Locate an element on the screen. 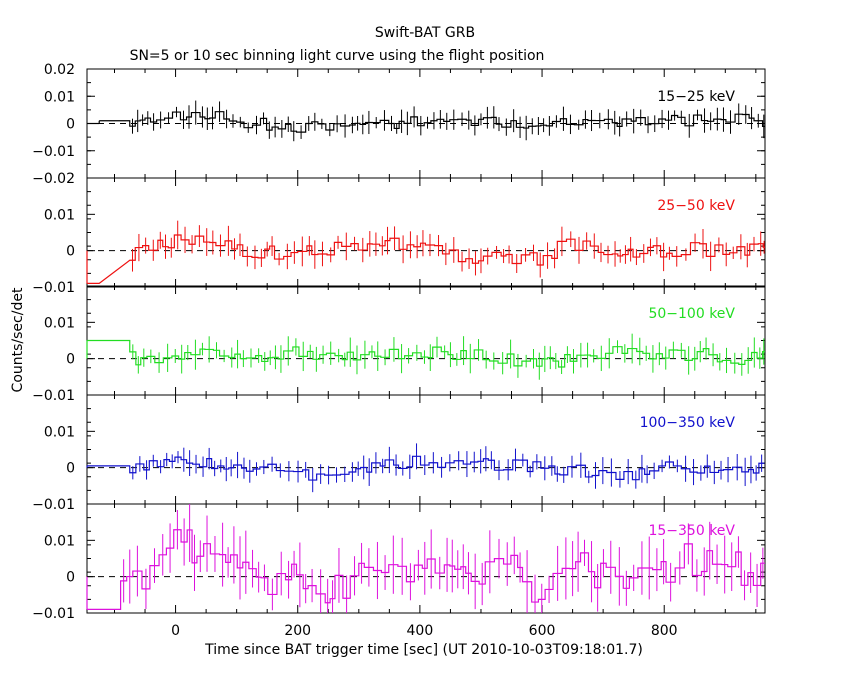  y-axis-label: Counts/sec/det is located at coordinates (18, 339).